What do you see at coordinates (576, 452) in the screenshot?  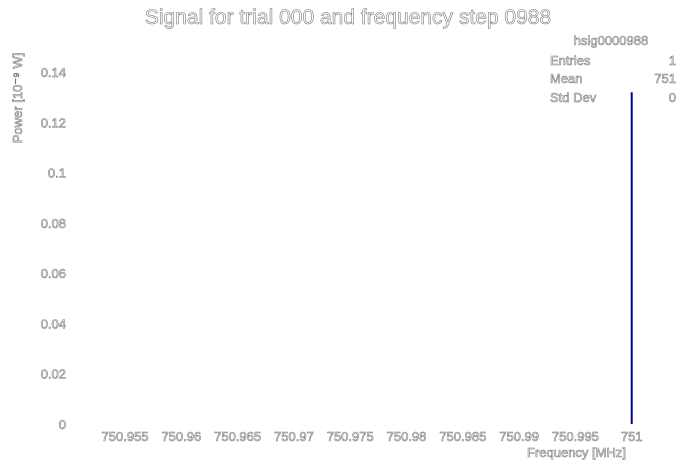 I see `x-axis-label: Frequency [MHz]` at bounding box center [576, 452].